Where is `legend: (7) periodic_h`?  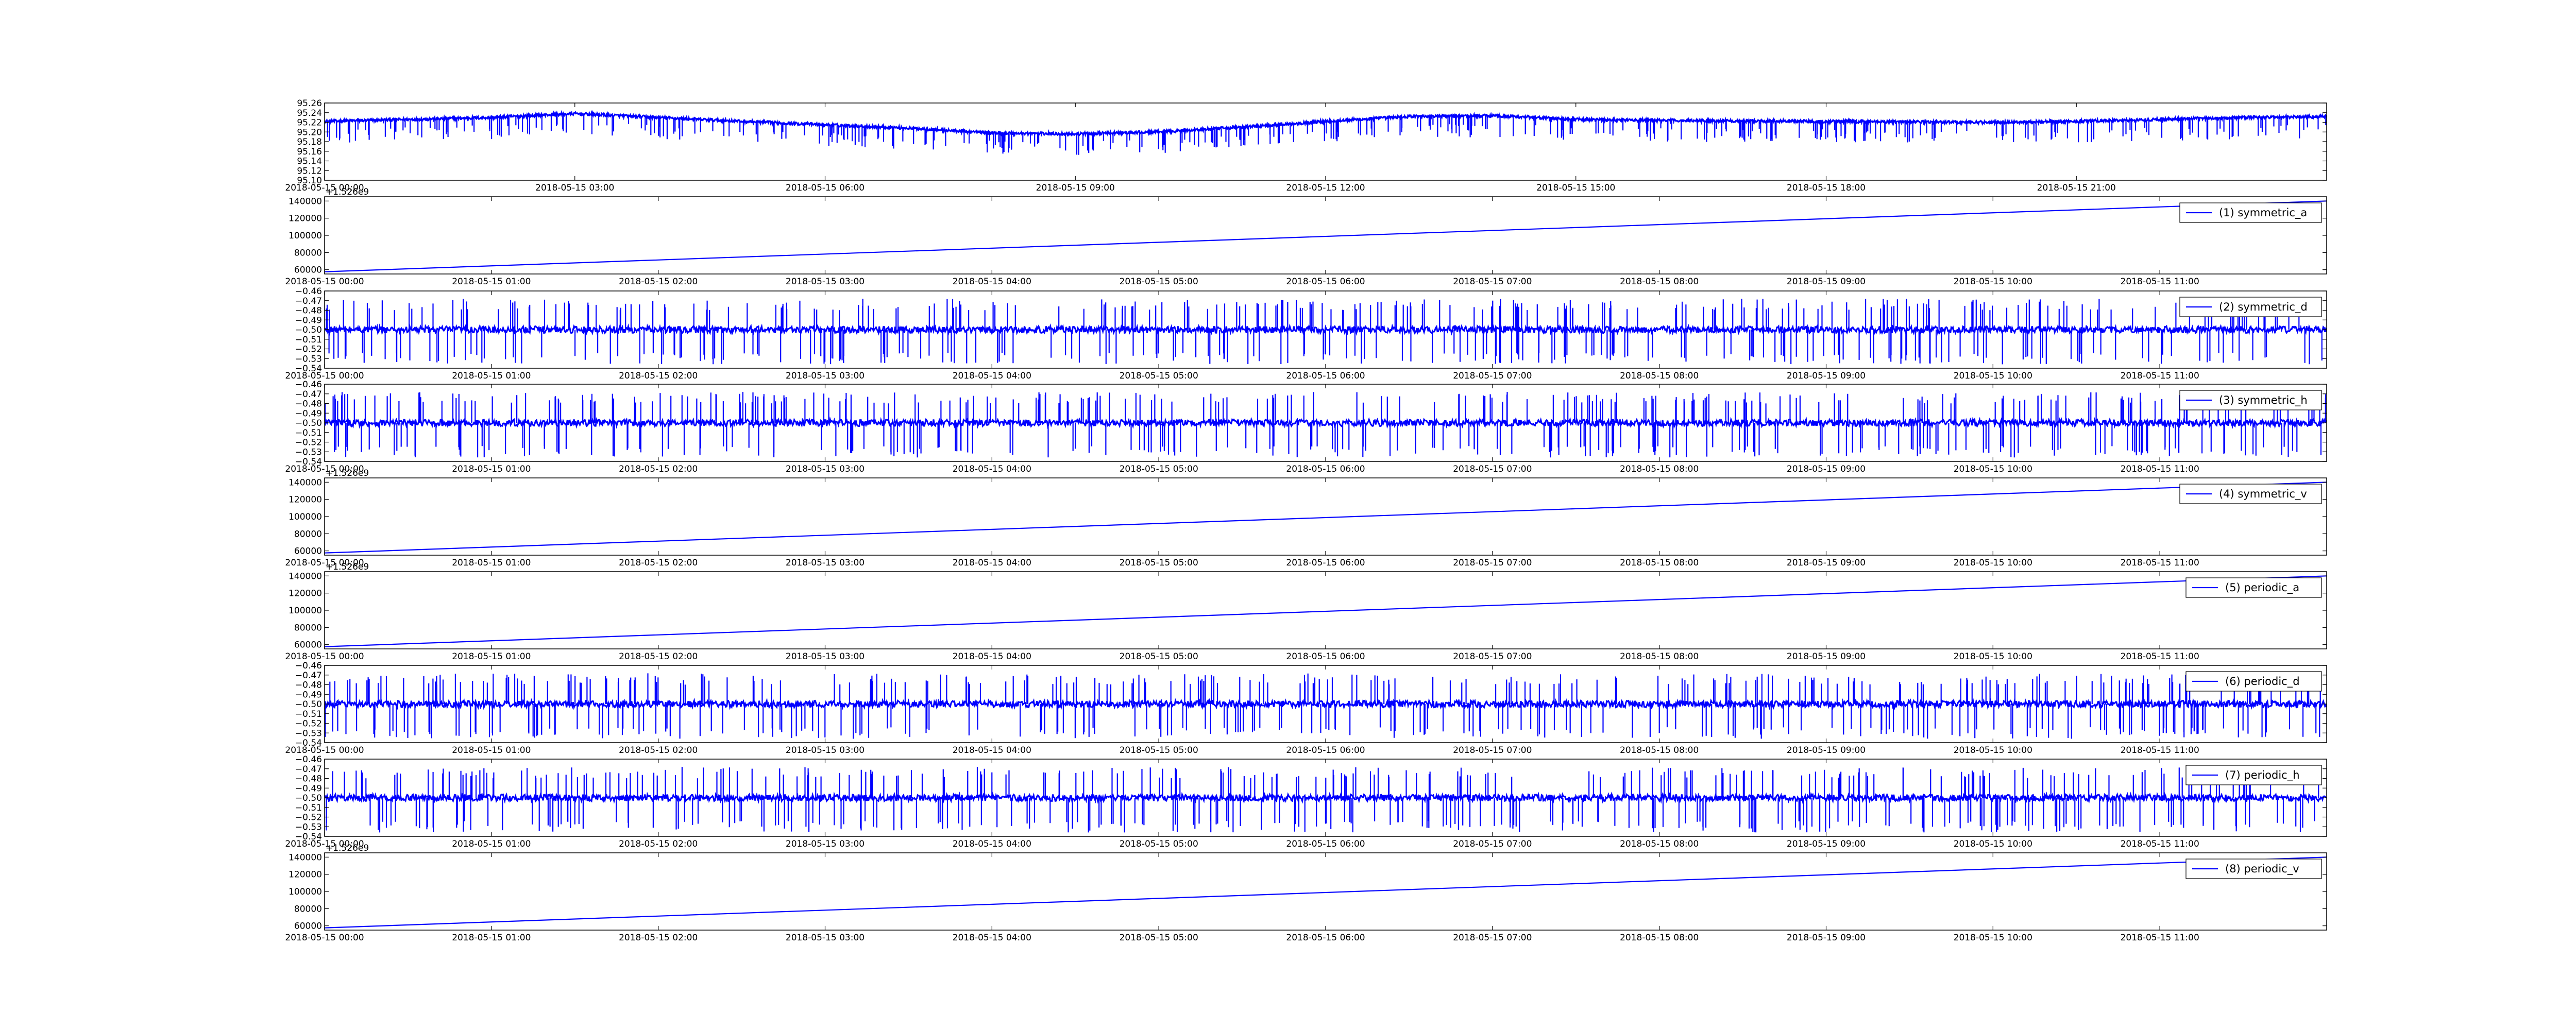
legend: (7) periodic_h is located at coordinates (2253, 775).